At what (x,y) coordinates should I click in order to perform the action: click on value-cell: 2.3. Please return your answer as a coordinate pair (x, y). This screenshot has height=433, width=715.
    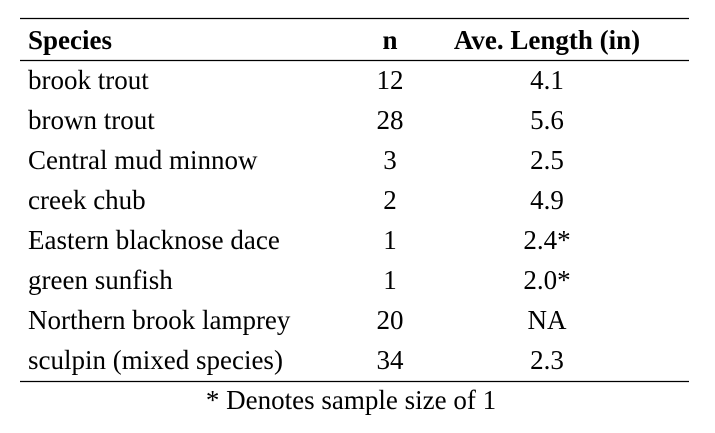
    Looking at the image, I should click on (547, 360).